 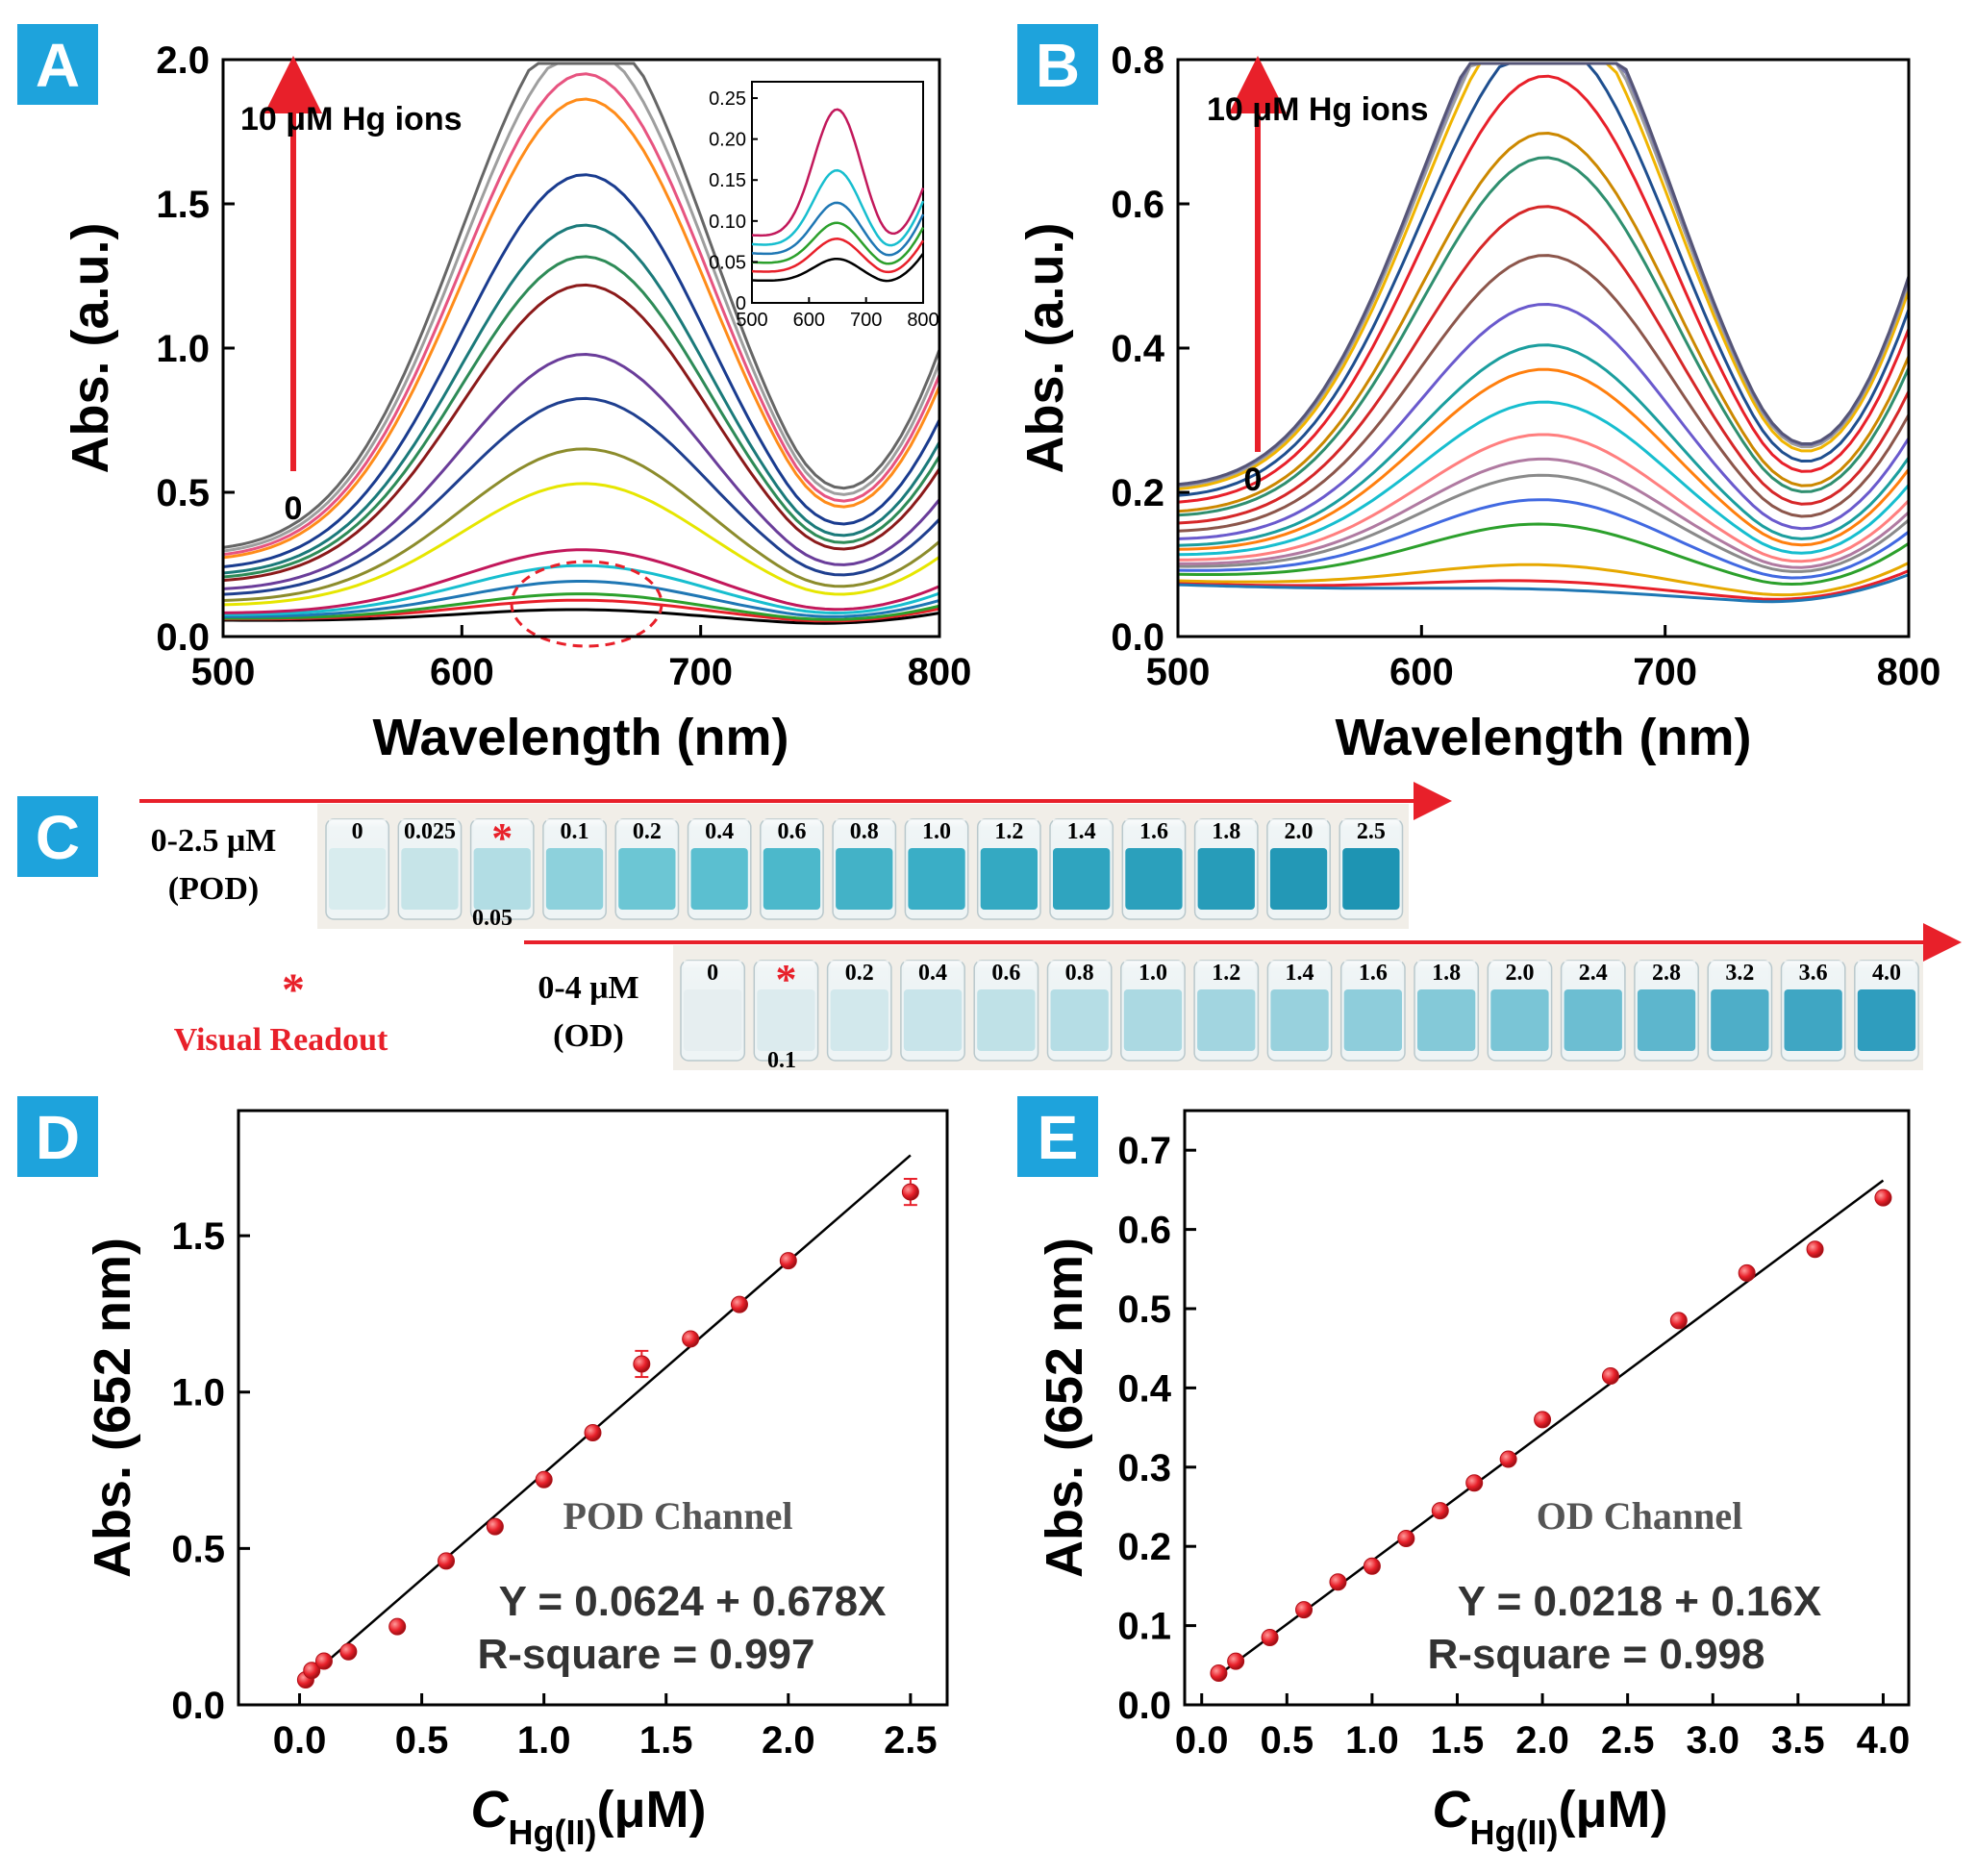 I want to click on vial-concentration-label: 0.4, so click(x=720, y=831).